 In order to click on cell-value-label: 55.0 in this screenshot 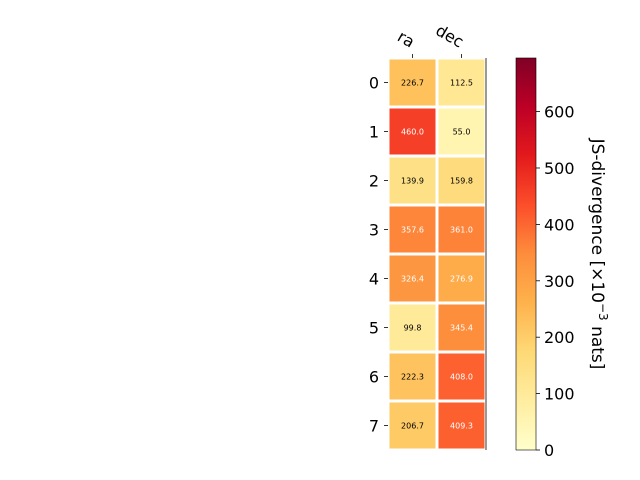, I will do `click(462, 132)`.